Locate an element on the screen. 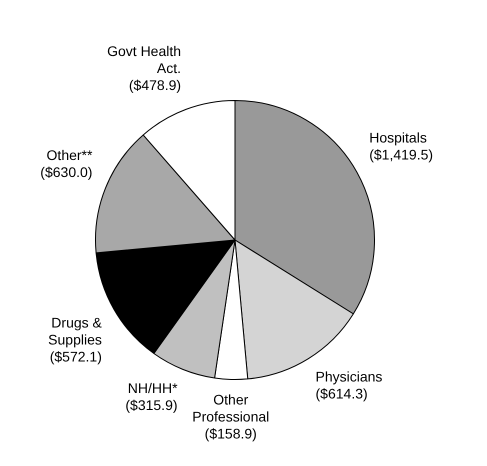  data-label: ($158.9) is located at coordinates (230, 433).